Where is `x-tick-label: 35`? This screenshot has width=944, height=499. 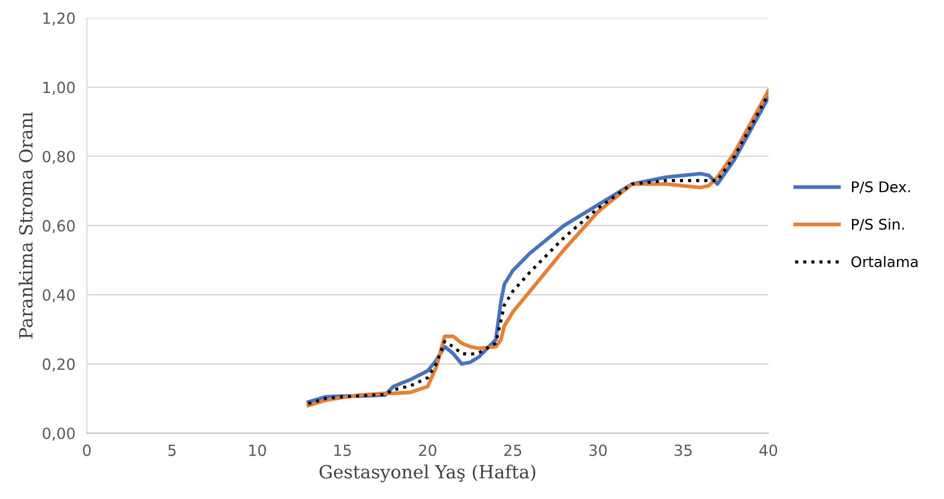 x-tick-label: 35 is located at coordinates (683, 450).